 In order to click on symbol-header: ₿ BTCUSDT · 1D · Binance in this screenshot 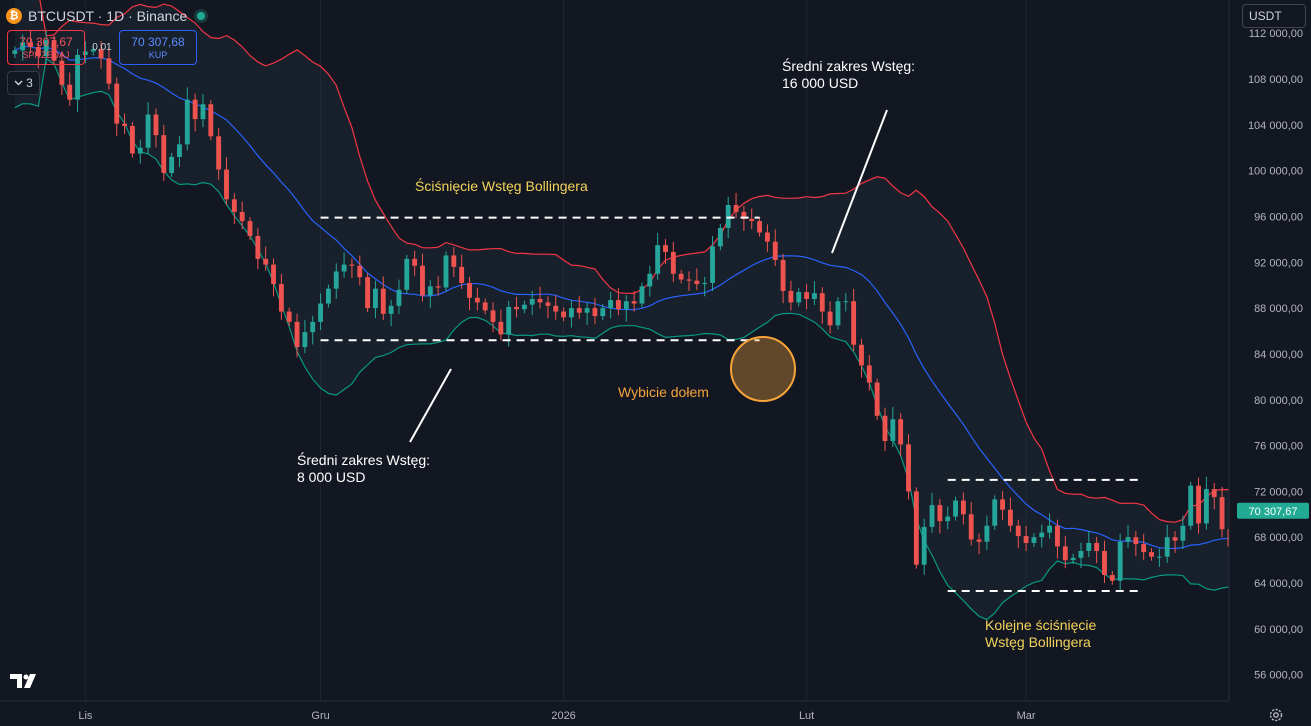, I will do `click(106, 16)`.